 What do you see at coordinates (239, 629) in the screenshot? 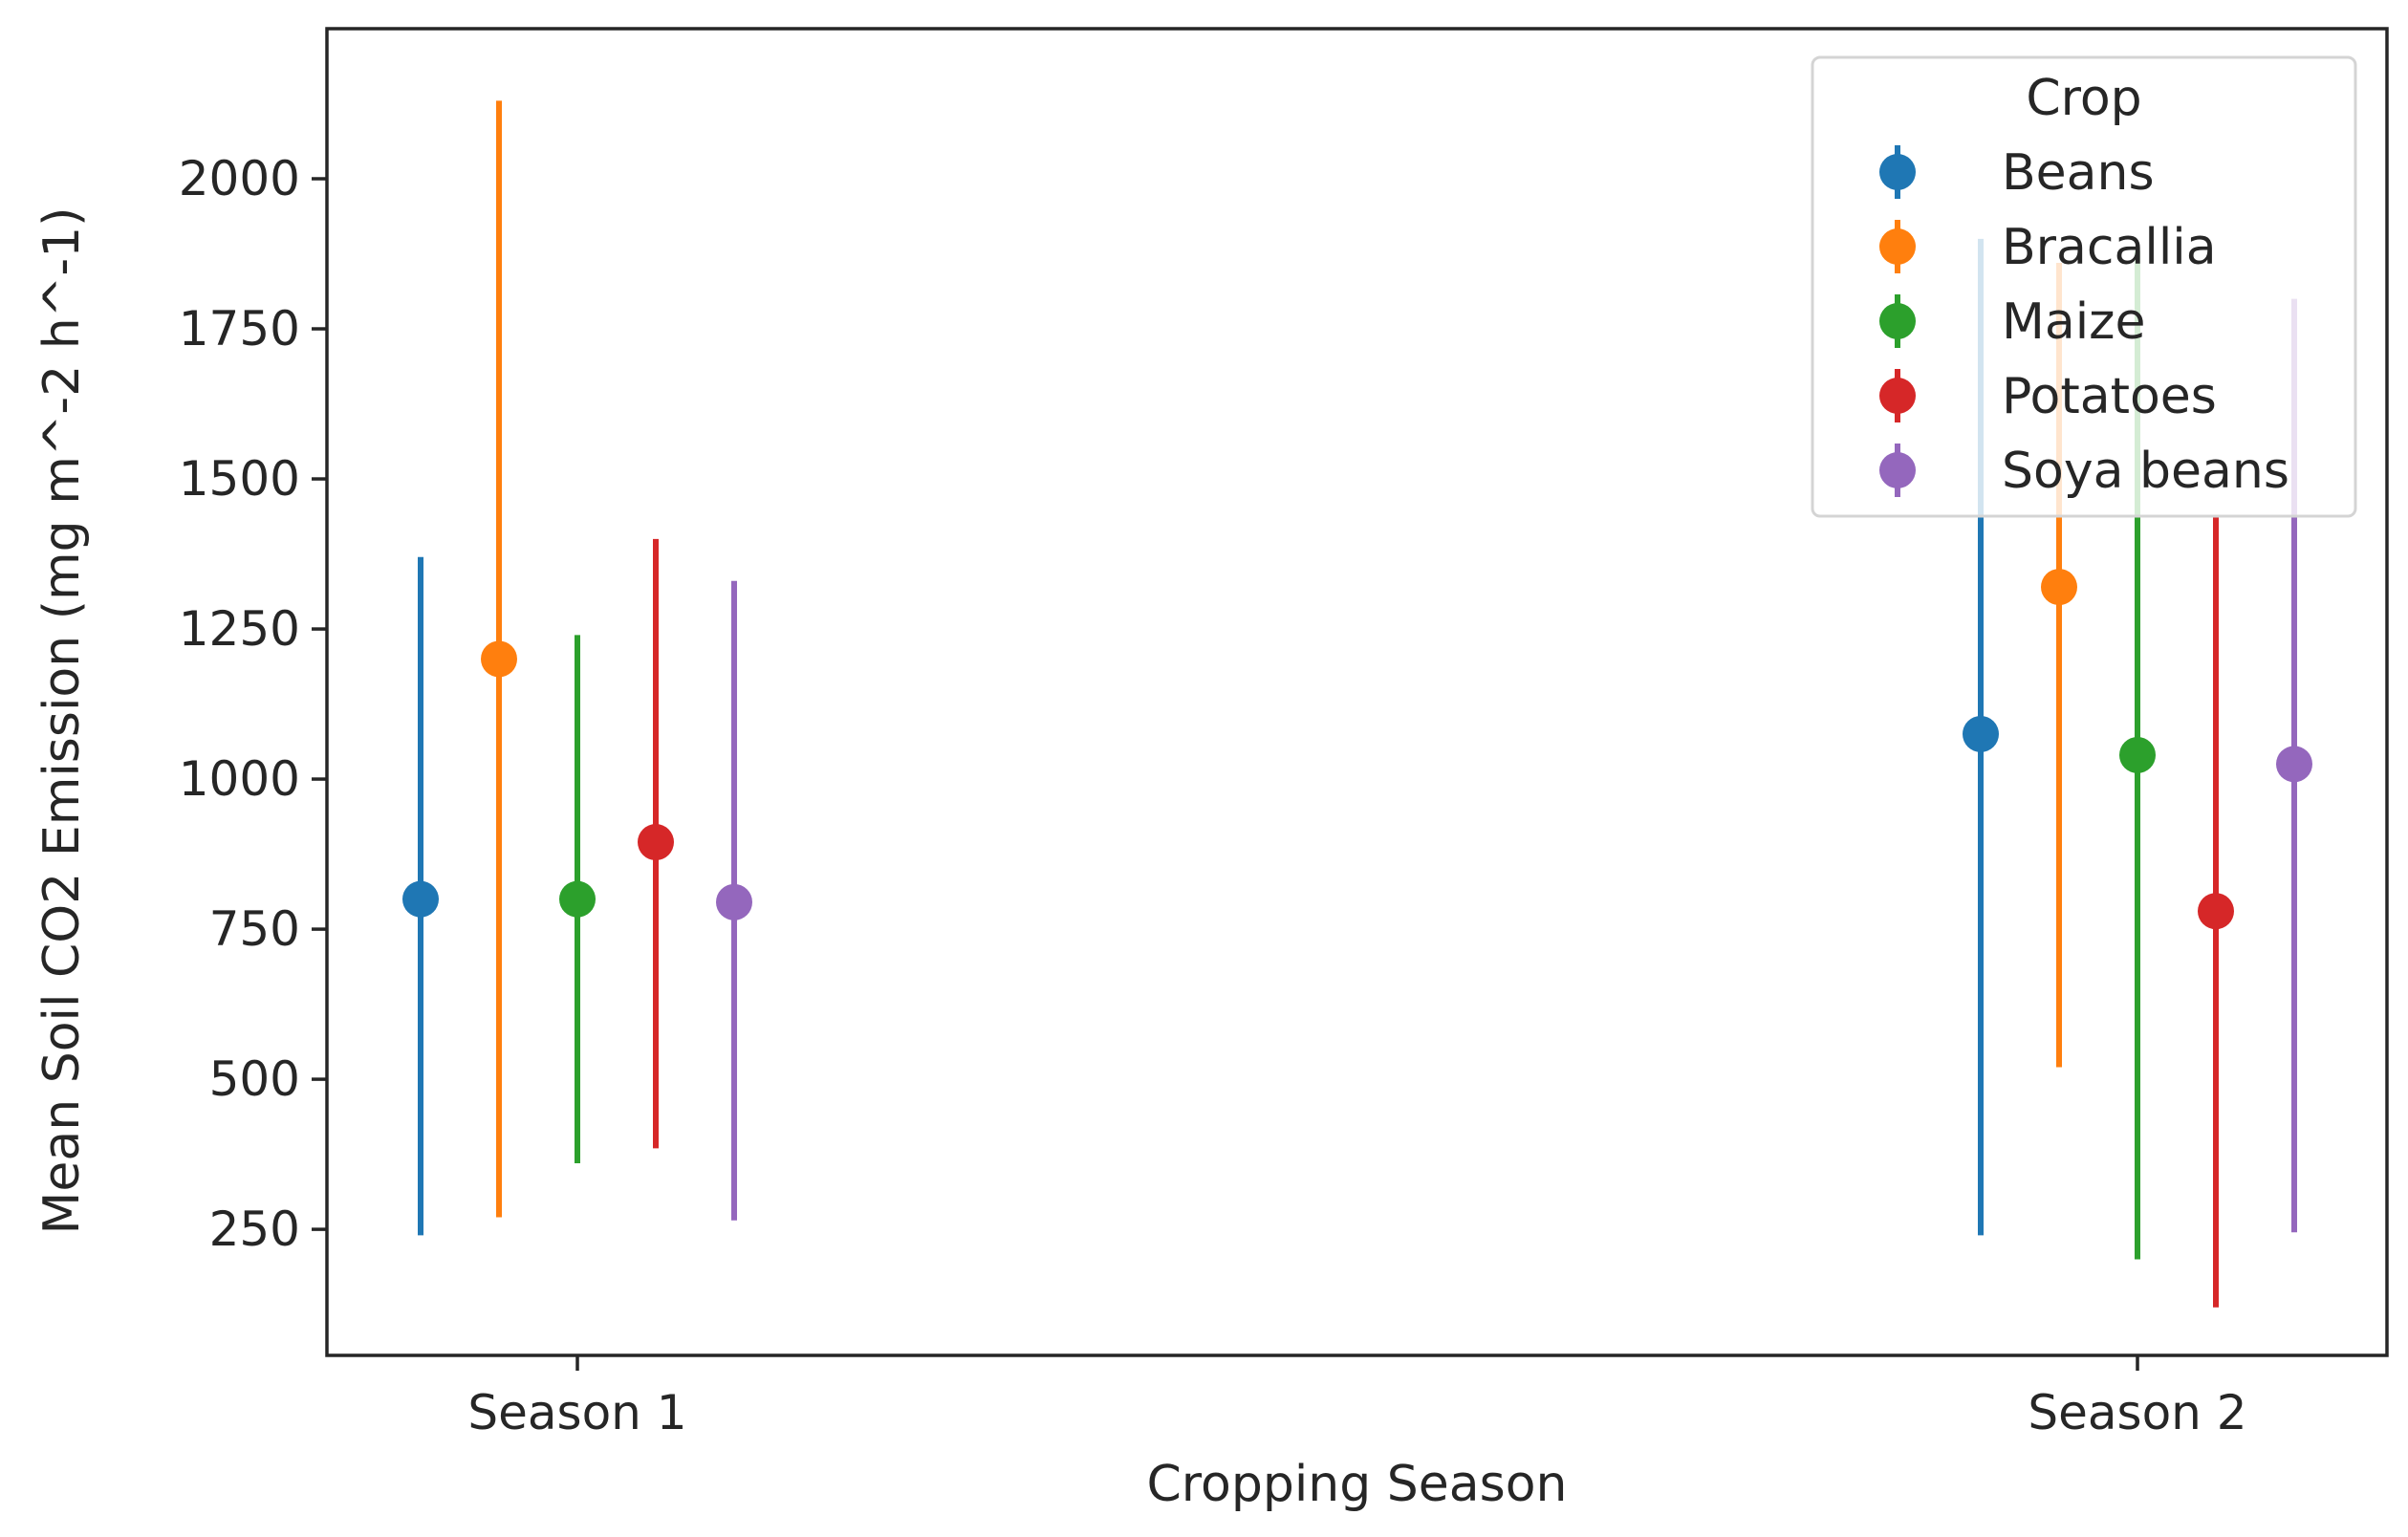
I see `y-tick-label: 1250` at bounding box center [239, 629].